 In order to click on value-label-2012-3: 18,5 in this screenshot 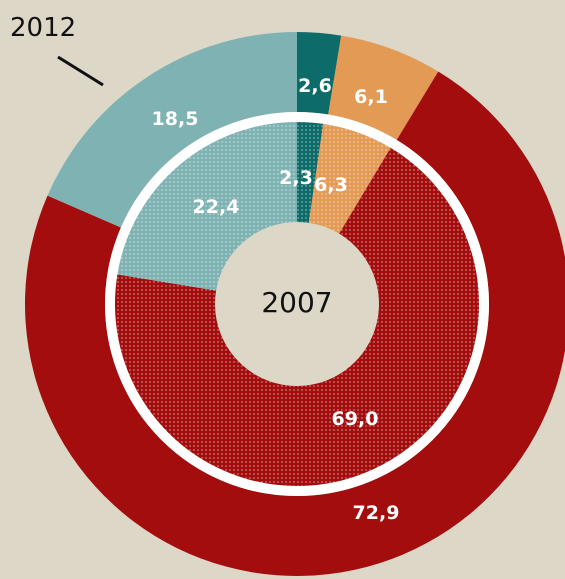, I will do `click(175, 119)`.